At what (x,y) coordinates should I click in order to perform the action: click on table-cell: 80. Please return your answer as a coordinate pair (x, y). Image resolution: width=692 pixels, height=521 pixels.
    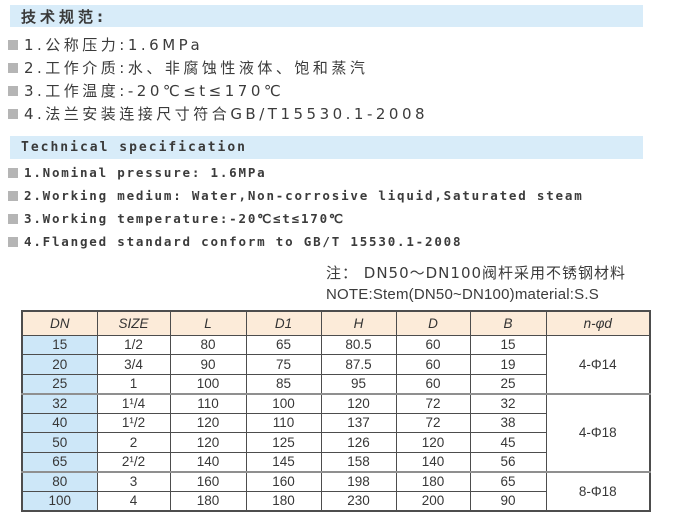
    Looking at the image, I should click on (208, 344).